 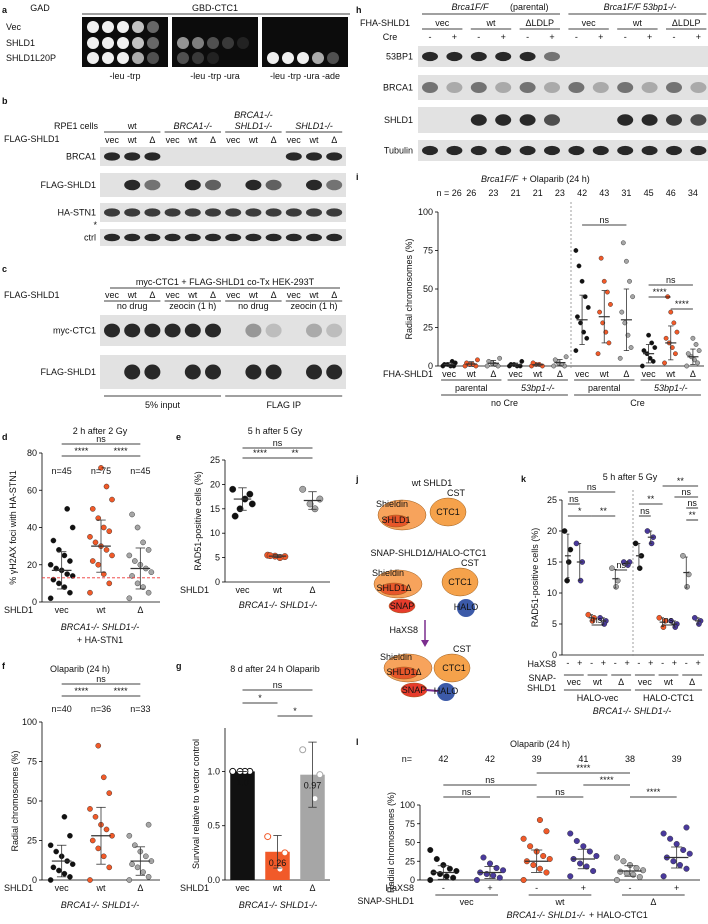 I want to click on y-tick-label: 75, so click(x=32, y=762).